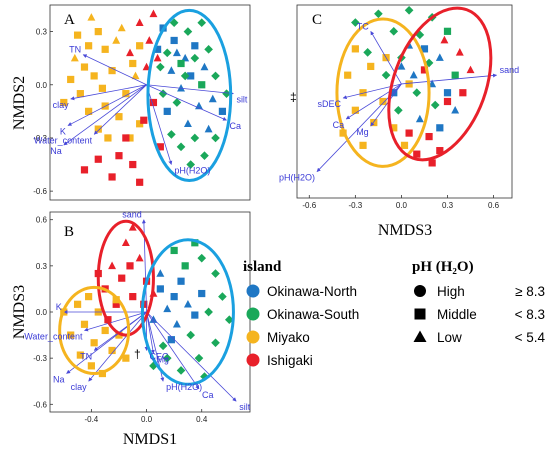 The height and width of the screenshot is (450, 550). What do you see at coordinates (262, 267) in the screenshot?
I see `legend-island-title: island` at bounding box center [262, 267].